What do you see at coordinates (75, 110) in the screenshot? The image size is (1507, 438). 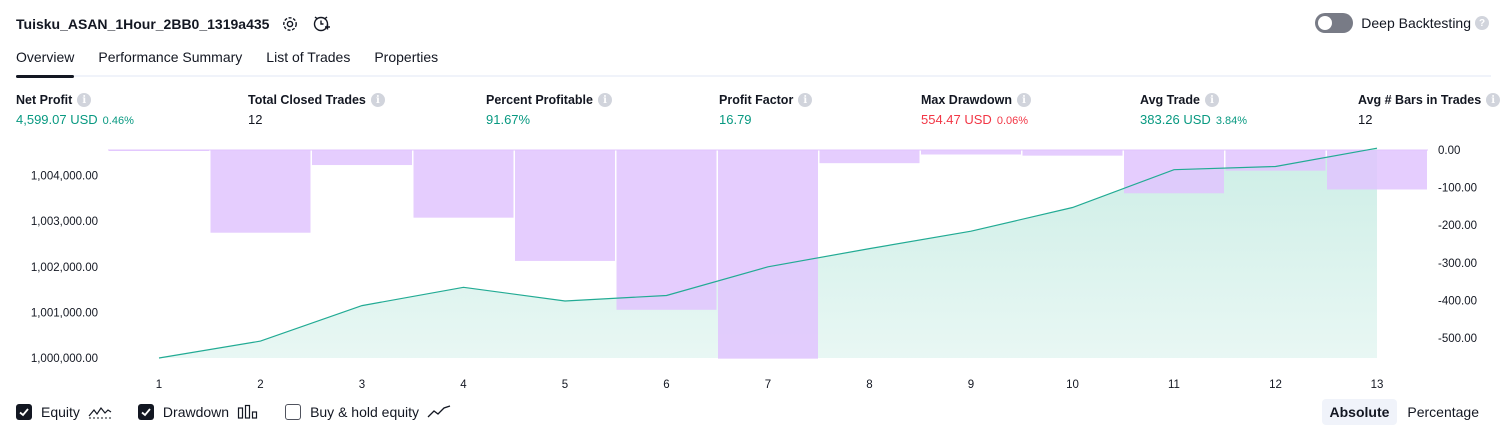 I see `metric-net-profit: Net Profit i 4,599.07 USD 0.46%` at bounding box center [75, 110].